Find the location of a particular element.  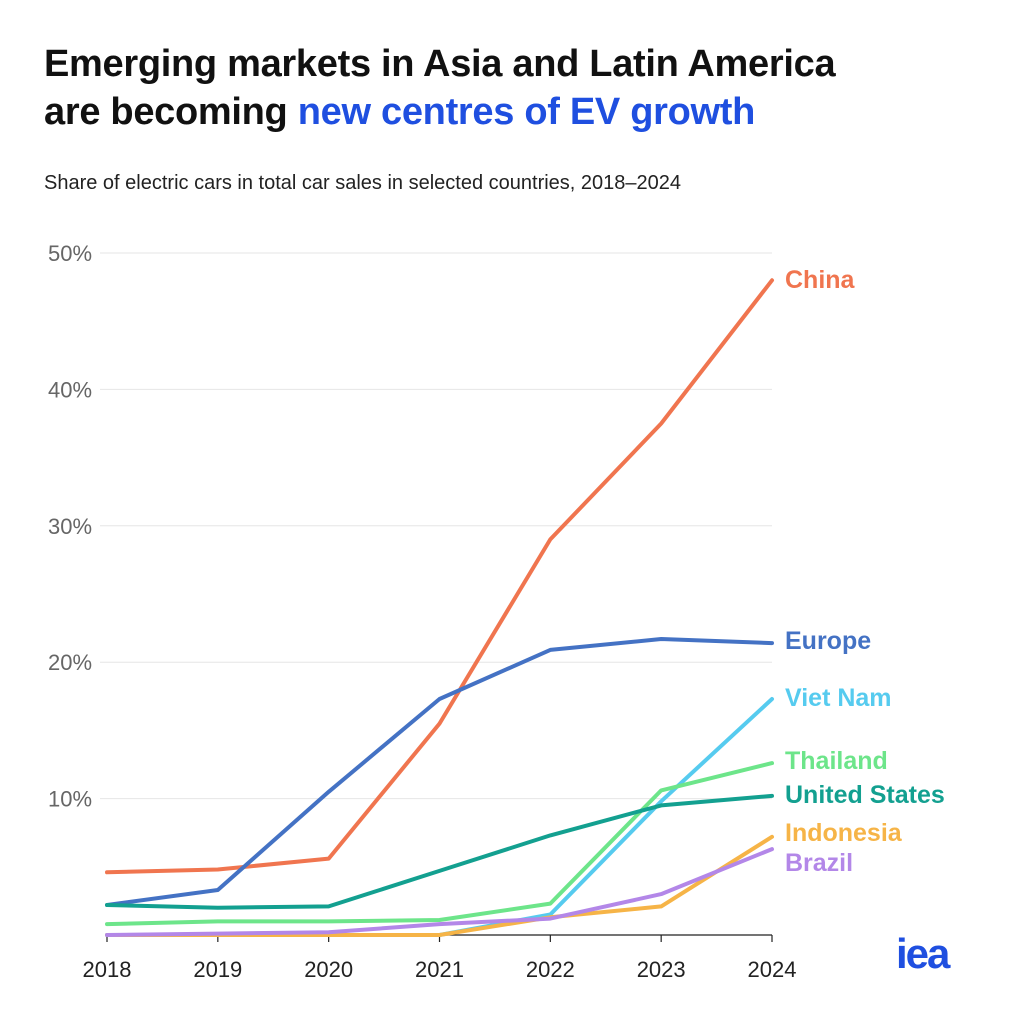

title-line-2: are becoming new centres of EV growth is located at coordinates (514, 112).